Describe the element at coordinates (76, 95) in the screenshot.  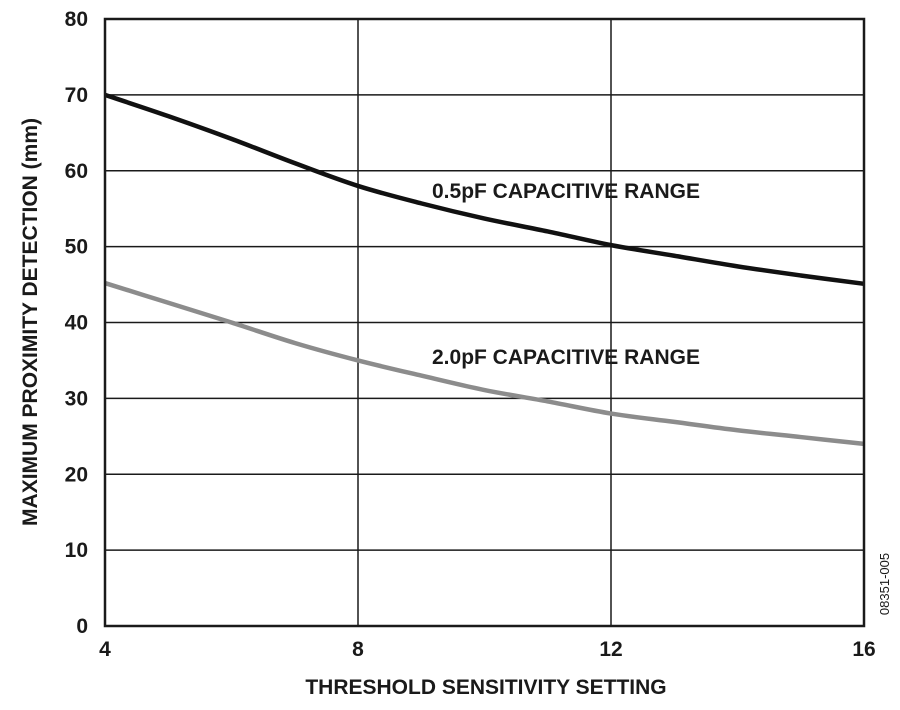
I see `y-tick-label-70: 70` at that location.